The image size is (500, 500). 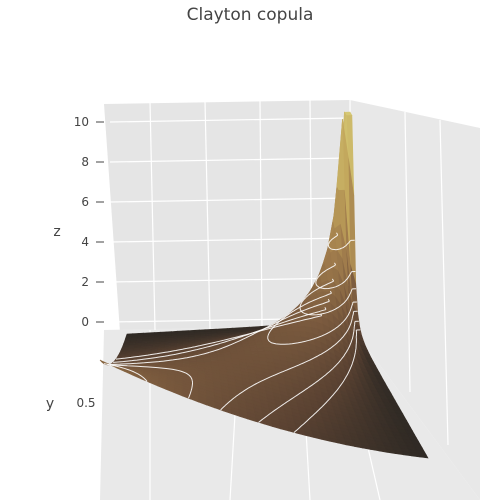 What do you see at coordinates (85, 282) in the screenshot?
I see `z-tick-label: 2` at bounding box center [85, 282].